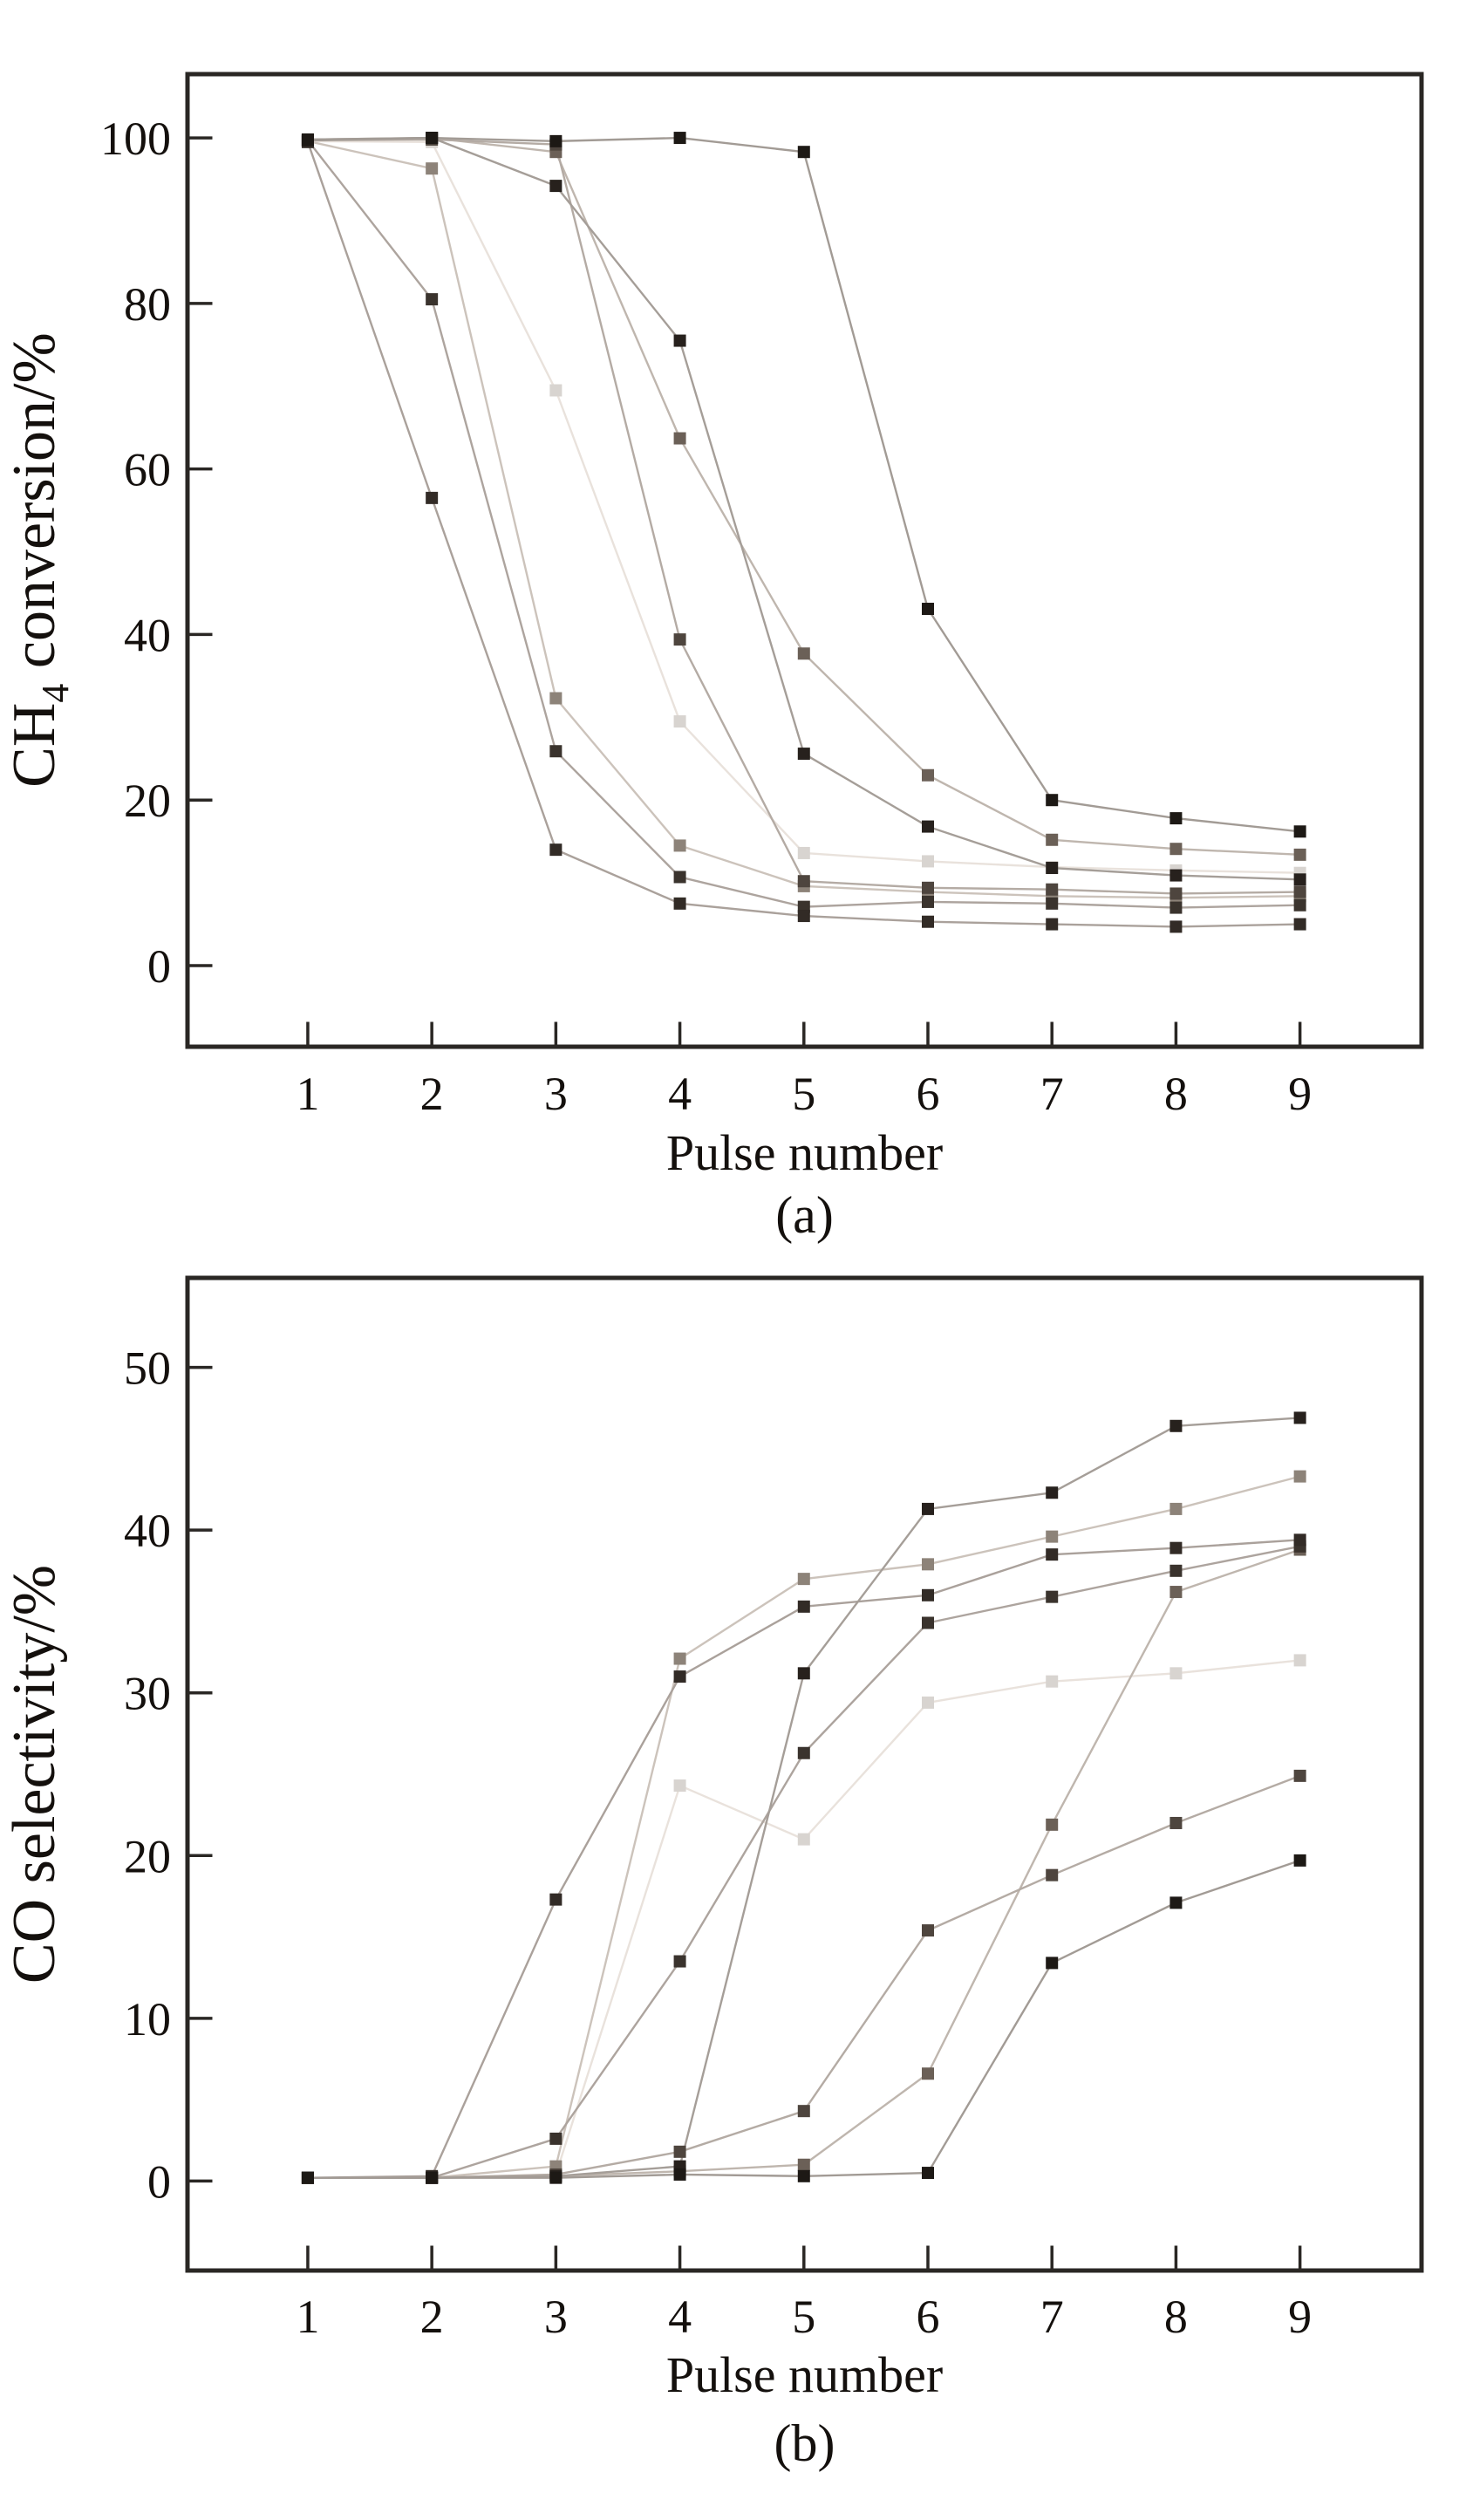 This screenshot has height=2520, width=1466. What do you see at coordinates (804, 1152) in the screenshot?
I see `x-axis-title-a: Pulse number` at bounding box center [804, 1152].